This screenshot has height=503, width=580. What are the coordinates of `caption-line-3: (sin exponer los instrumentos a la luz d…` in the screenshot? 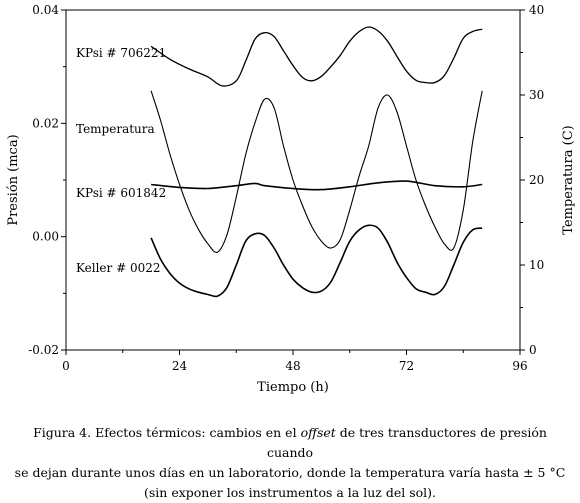 It's located at (290, 492).